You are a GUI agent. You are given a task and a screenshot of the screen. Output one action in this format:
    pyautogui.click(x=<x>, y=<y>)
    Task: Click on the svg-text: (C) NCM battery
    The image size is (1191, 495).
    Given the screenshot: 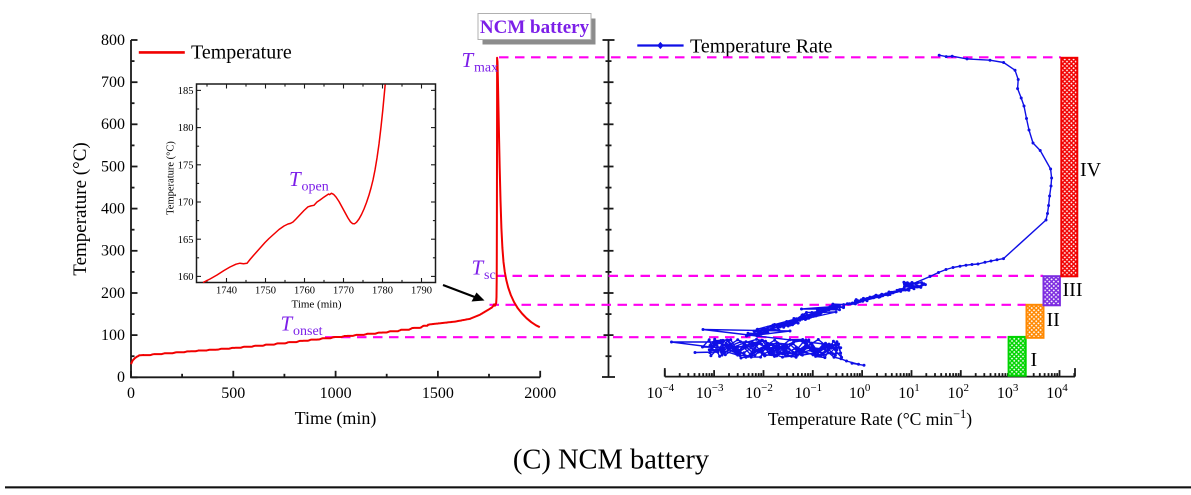 What is the action you would take?
    pyautogui.click(x=611, y=460)
    